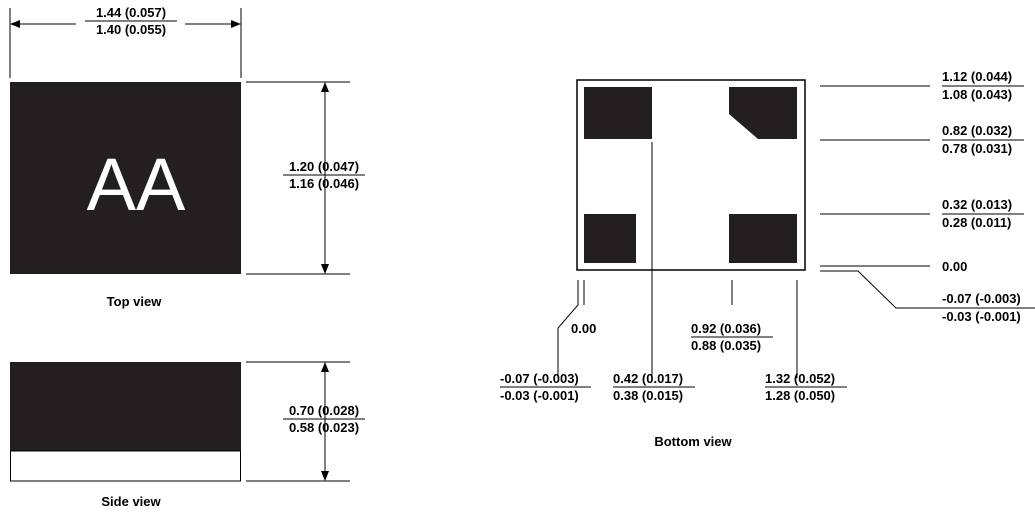 The image size is (1035, 515). What do you see at coordinates (977, 148) in the screenshot?
I see `right-dim-2-min: 0.78 (0.031)` at bounding box center [977, 148].